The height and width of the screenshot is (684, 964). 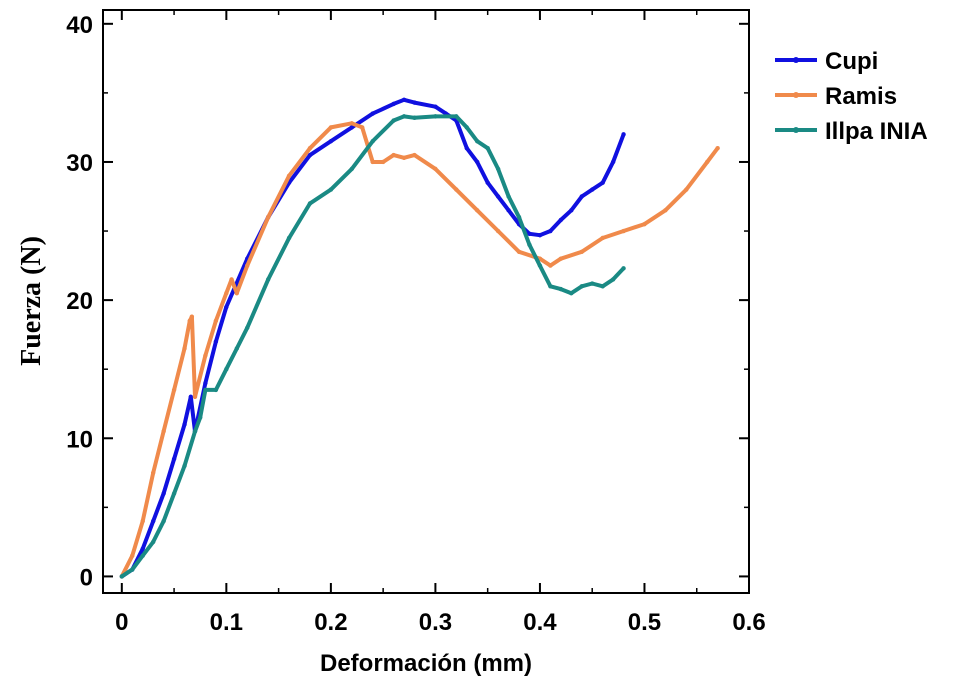 What do you see at coordinates (748, 622) in the screenshot?
I see `x-tick-label: 0.6` at bounding box center [748, 622].